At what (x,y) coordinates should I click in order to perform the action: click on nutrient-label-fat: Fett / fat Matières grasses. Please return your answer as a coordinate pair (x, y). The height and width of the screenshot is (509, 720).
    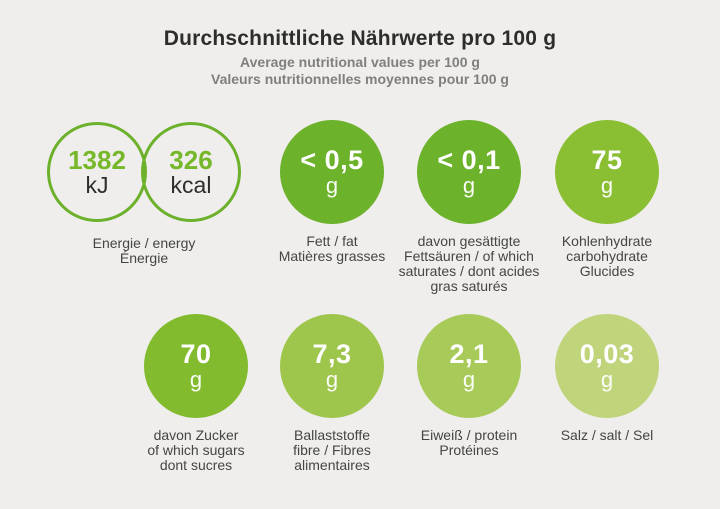
    Looking at the image, I should click on (332, 249).